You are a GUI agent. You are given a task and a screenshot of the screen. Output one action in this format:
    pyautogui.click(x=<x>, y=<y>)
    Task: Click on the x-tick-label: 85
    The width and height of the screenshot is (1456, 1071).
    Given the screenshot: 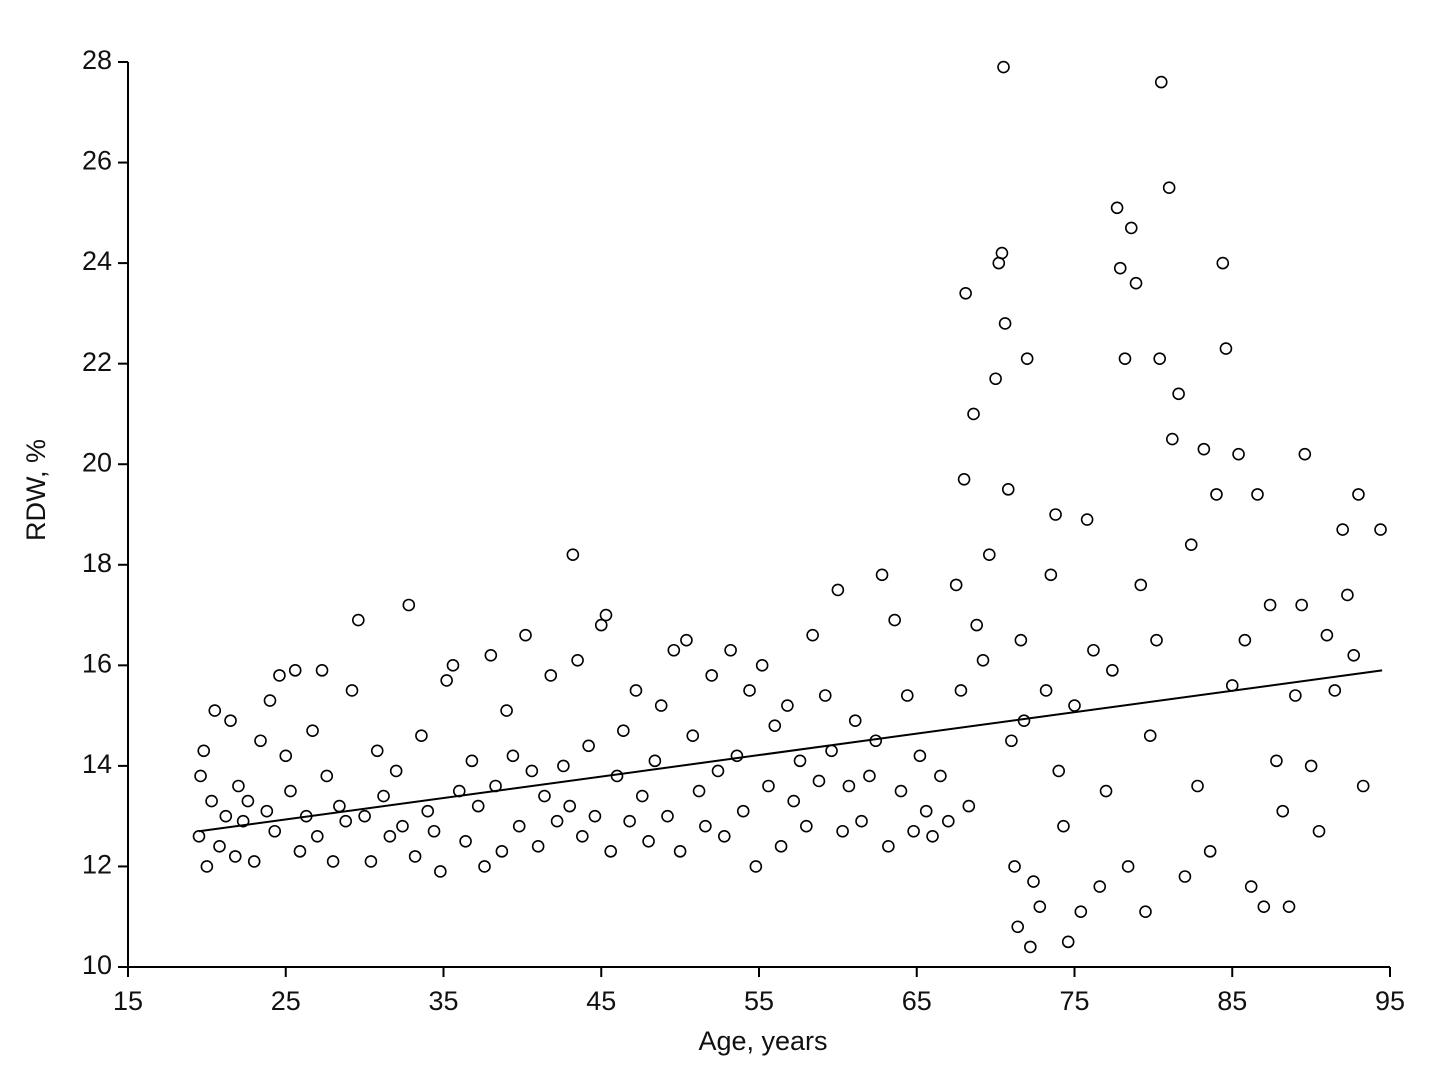 What is the action you would take?
    pyautogui.click(x=1232, y=1001)
    